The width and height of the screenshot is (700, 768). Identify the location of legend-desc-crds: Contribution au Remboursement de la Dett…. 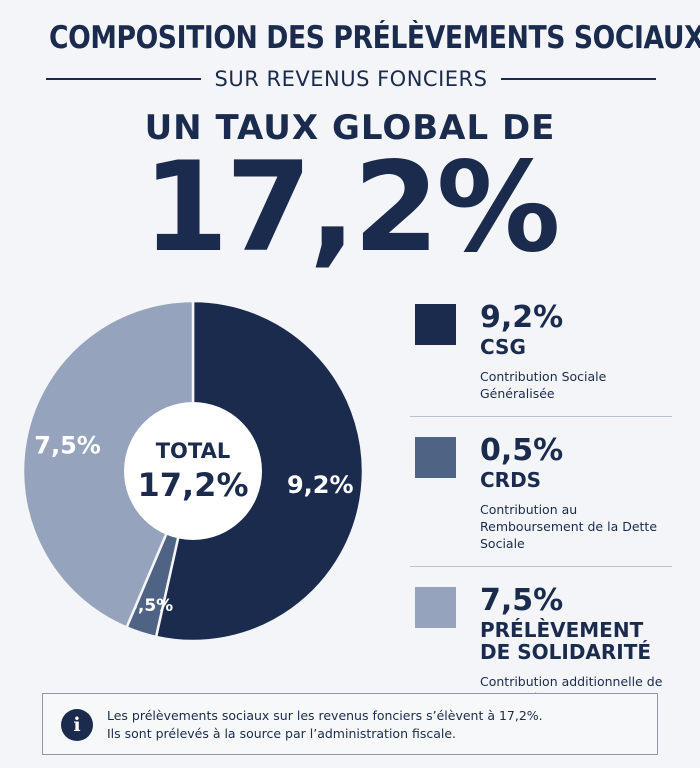
(569, 526).